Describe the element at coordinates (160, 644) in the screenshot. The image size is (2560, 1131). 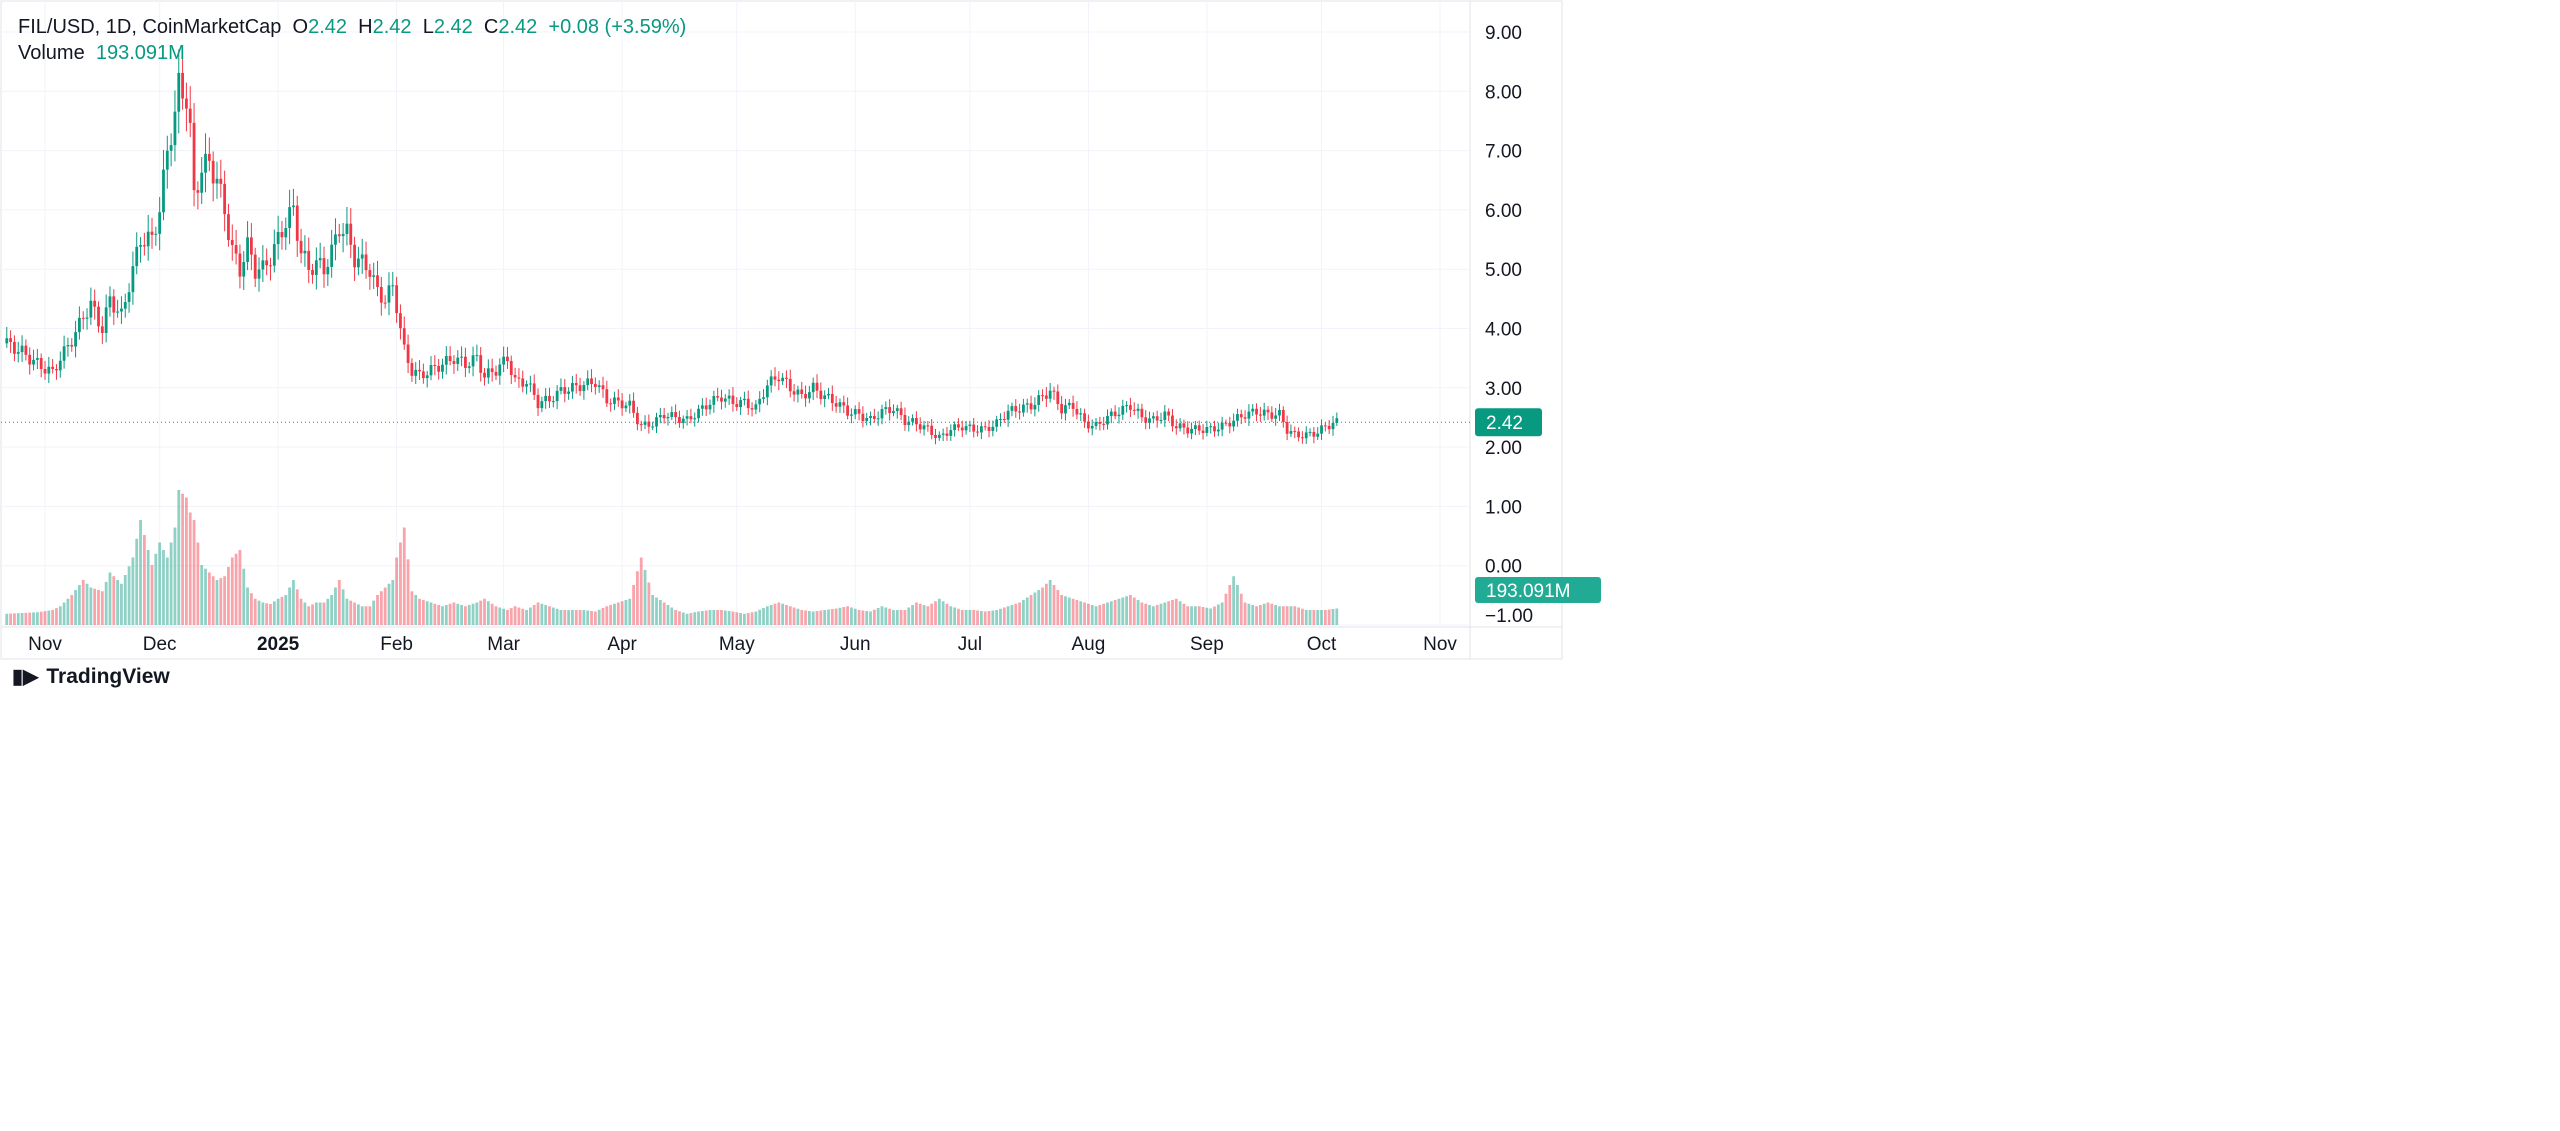
I see `x-tick-label: Dec` at that location.